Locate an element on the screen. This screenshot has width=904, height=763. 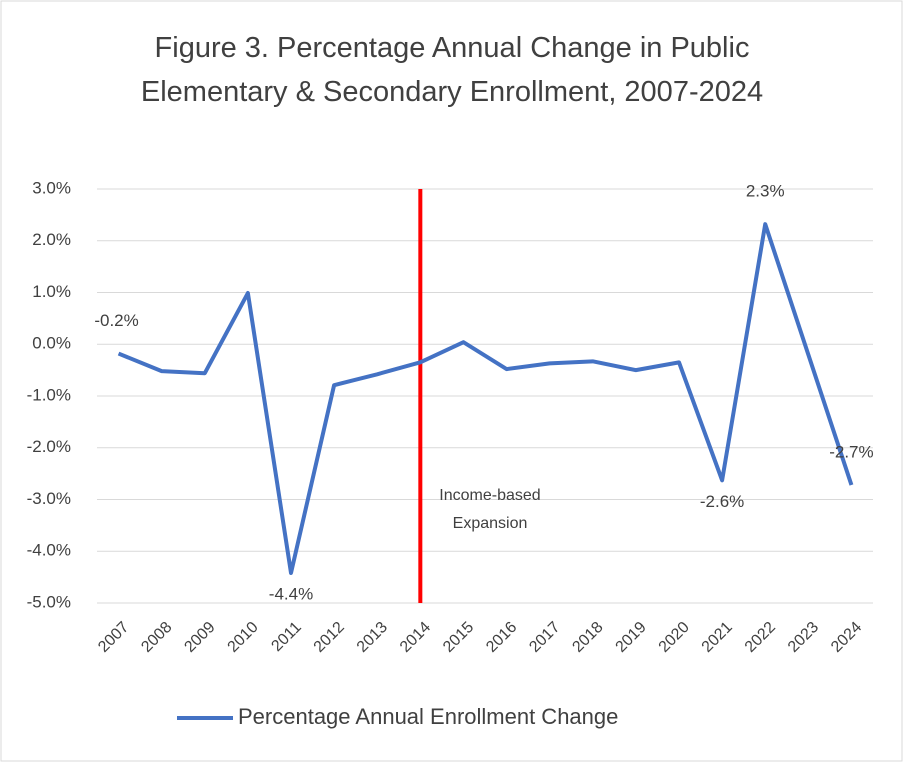
y-tick-label: 2.0% is located at coordinates (51, 239).